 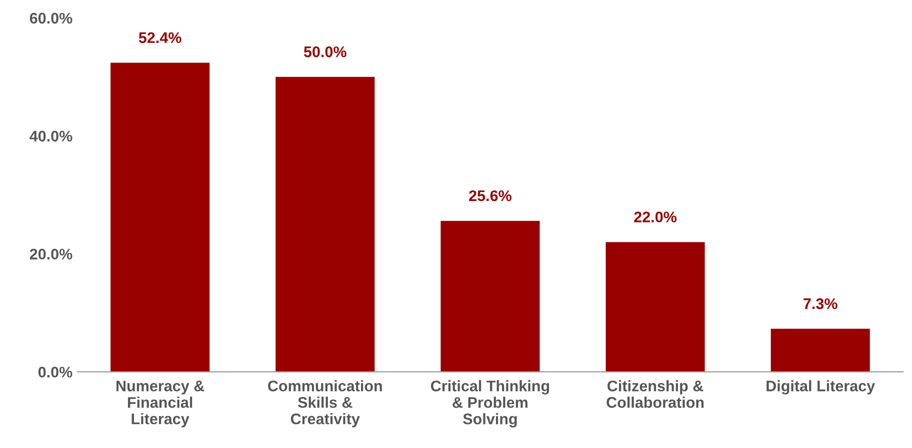 What do you see at coordinates (325, 404) in the screenshot?
I see `x-tick-label: Communication Skills & Creativity` at bounding box center [325, 404].